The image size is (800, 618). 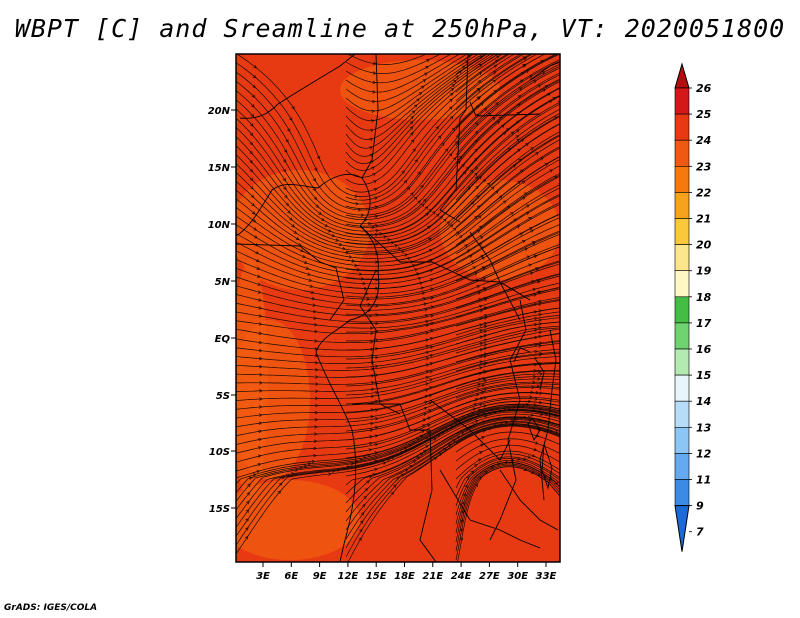 What do you see at coordinates (704, 323) in the screenshot?
I see `colorbar-label: 17` at bounding box center [704, 323].